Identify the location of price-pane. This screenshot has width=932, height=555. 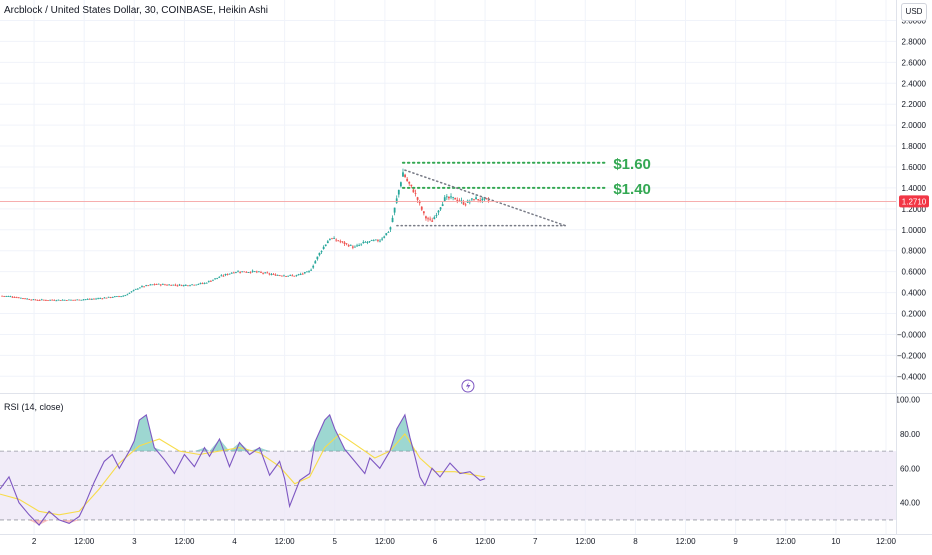
(245, 235).